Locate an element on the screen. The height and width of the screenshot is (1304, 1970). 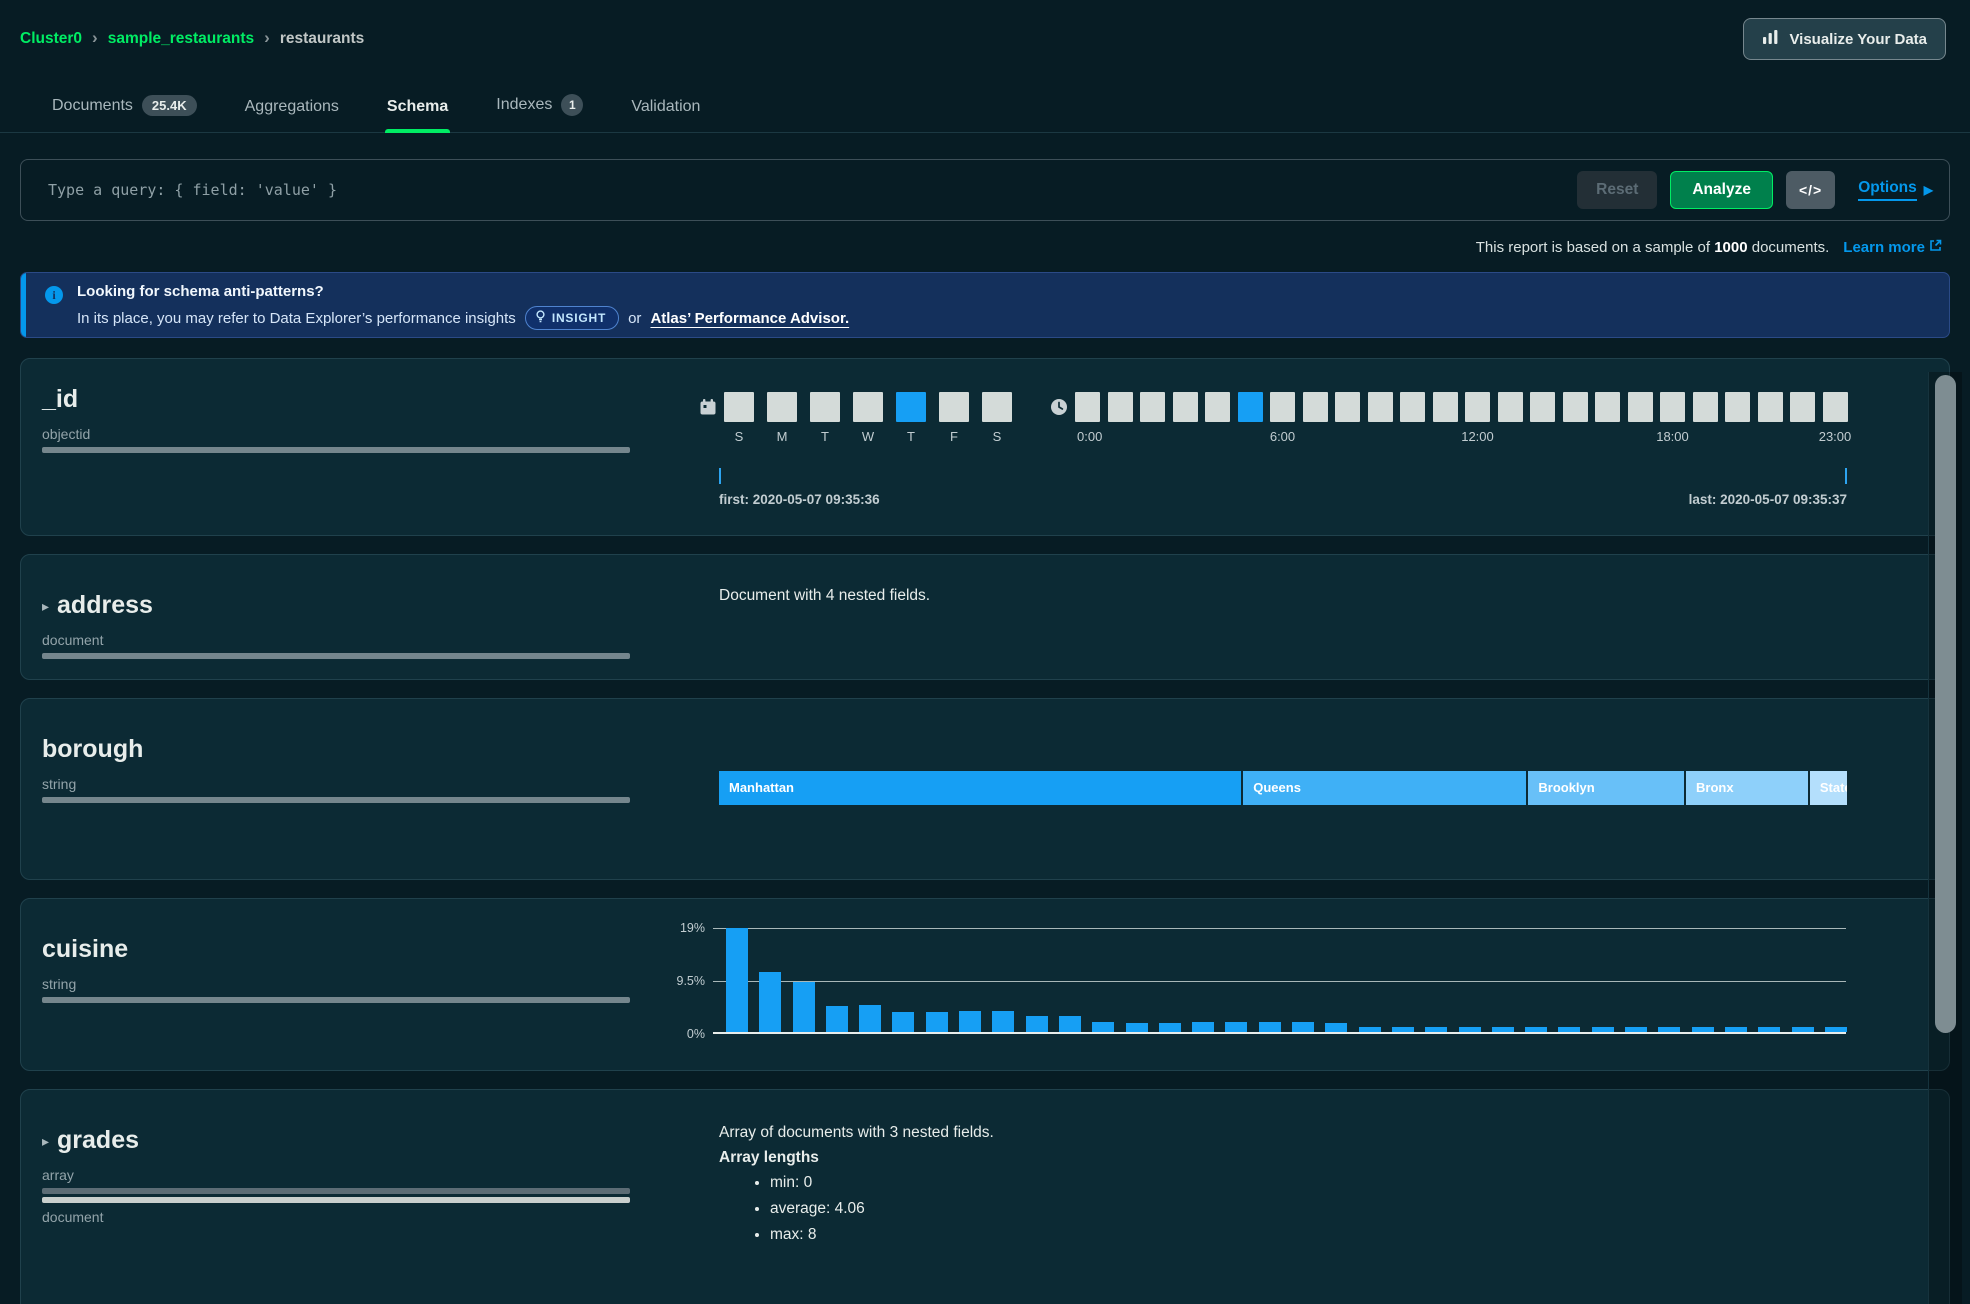
tab-aggregations: Aggregations is located at coordinates (292, 110).